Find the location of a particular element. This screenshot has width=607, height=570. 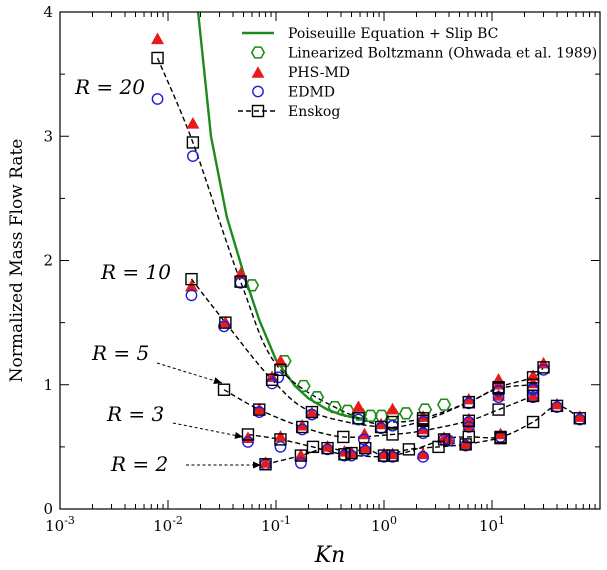

annotation-label: R = 20 is located at coordinates (109, 87).